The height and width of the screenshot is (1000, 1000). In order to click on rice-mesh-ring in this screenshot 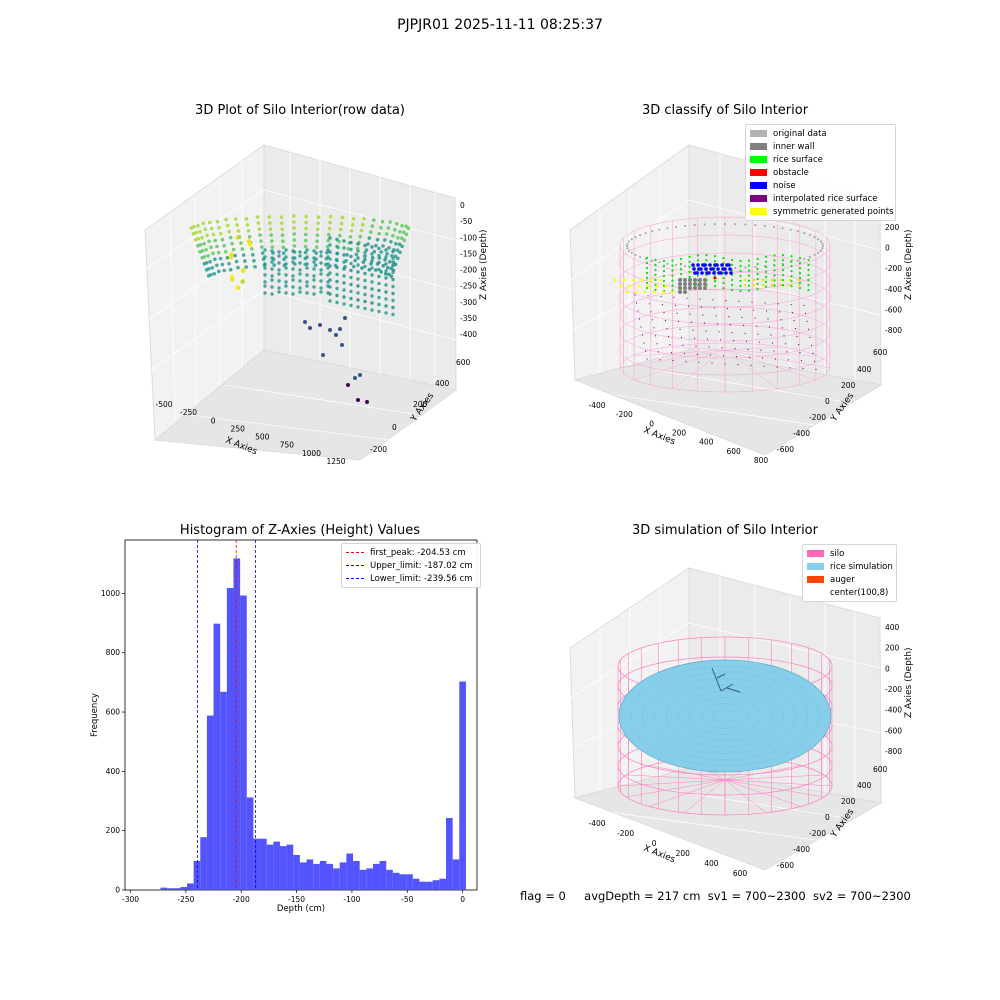, I will do `click(725, 716)`.